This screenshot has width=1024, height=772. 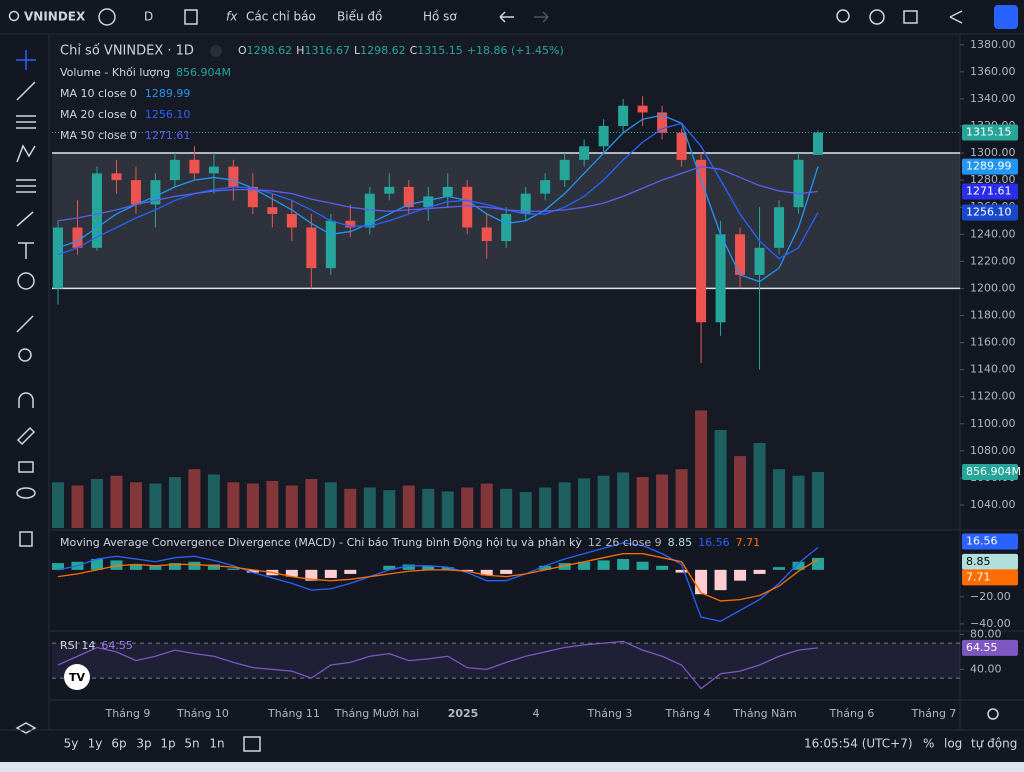 What do you see at coordinates (71, 744) in the screenshot?
I see `range-button: 5y` at bounding box center [71, 744].